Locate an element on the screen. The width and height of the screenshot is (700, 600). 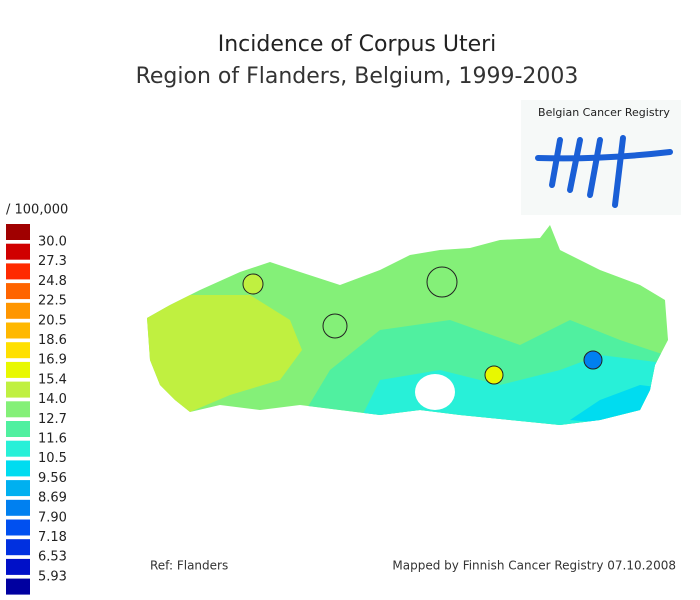
legend-label: 7.18 is located at coordinates (52, 537).